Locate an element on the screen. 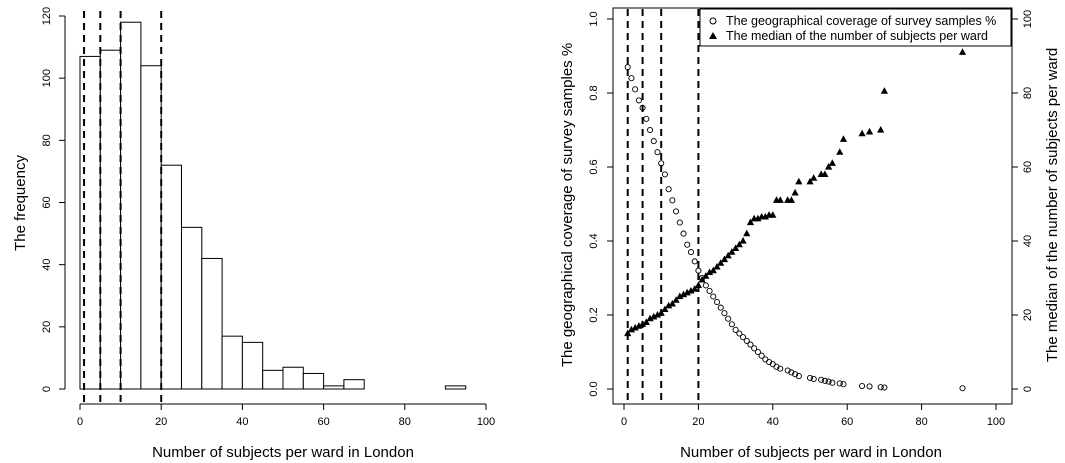  histogram-y-tick-label: 120 is located at coordinates (47, 16).